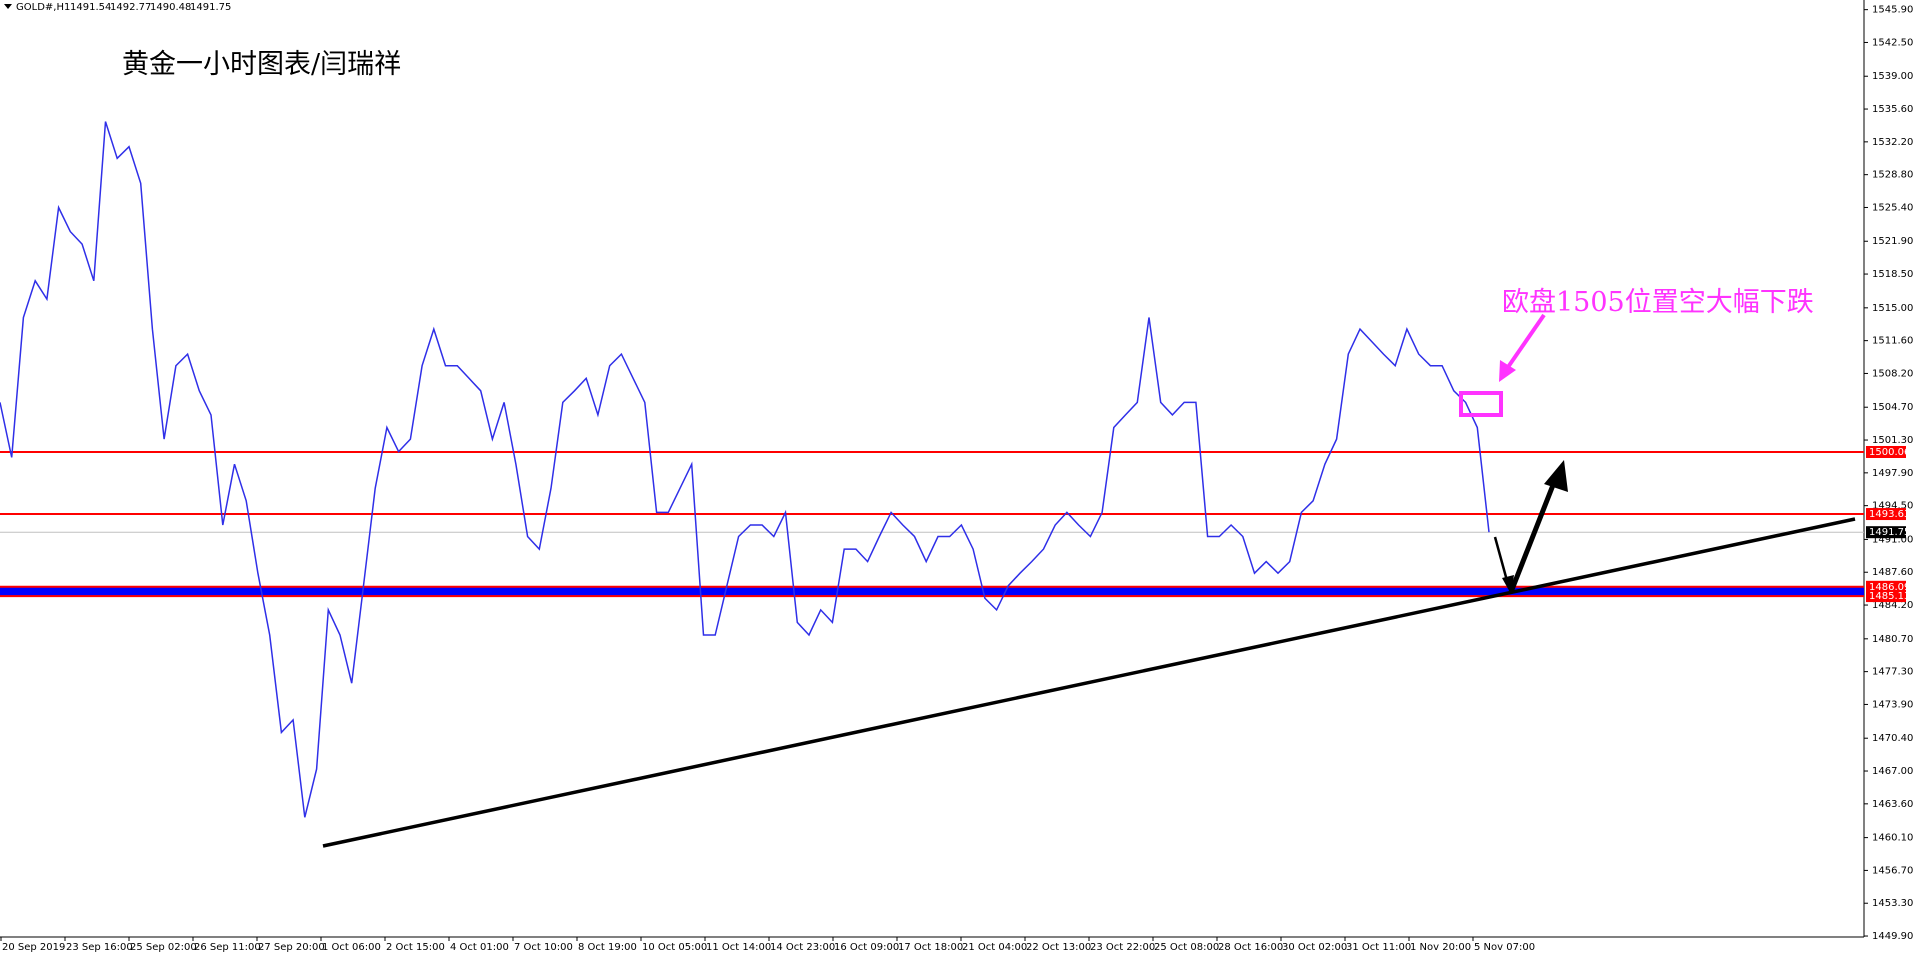  I want to click on x-tick-label: 22 Oct 13:00, so click(1058, 947).